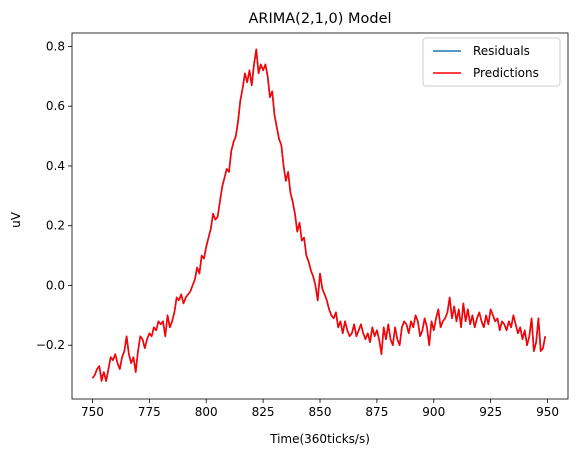 This screenshot has height=455, width=578. Describe the element at coordinates (433, 412) in the screenshot. I see `x-tick-label: 900` at that location.